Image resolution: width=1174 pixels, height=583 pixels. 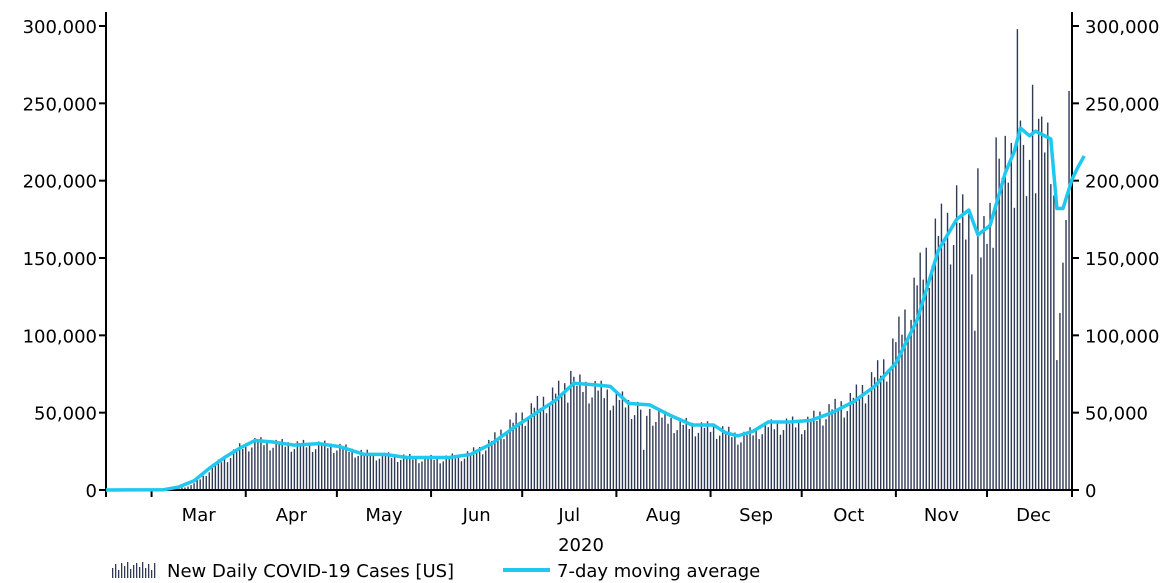 What do you see at coordinates (1122, 104) in the screenshot?
I see `y-tick-label-right: 250,000` at bounding box center [1122, 104].